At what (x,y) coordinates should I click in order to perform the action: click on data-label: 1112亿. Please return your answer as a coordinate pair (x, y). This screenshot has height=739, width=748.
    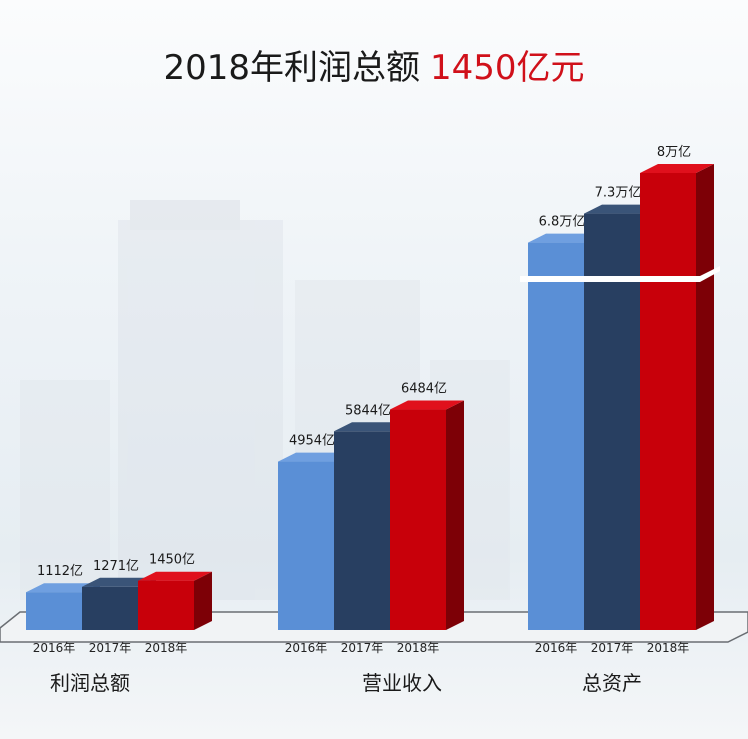
    Looking at the image, I should click on (60, 571).